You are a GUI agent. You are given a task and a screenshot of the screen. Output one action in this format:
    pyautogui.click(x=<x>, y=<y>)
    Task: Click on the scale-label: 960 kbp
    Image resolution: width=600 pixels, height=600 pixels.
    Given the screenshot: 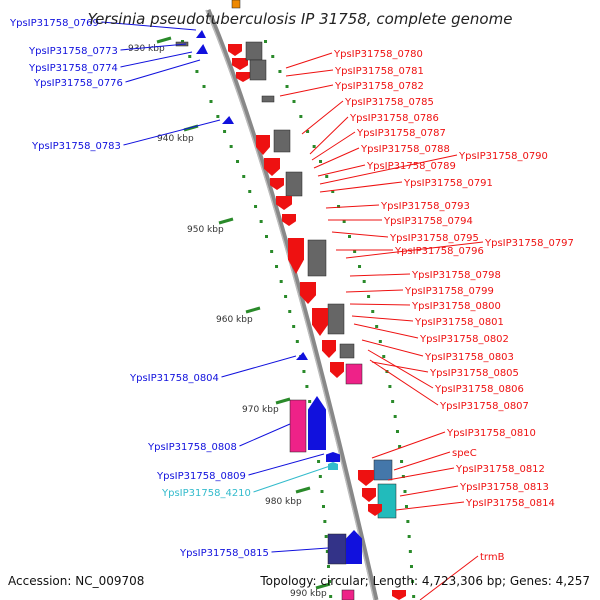 What is the action you would take?
    pyautogui.click(x=234, y=320)
    